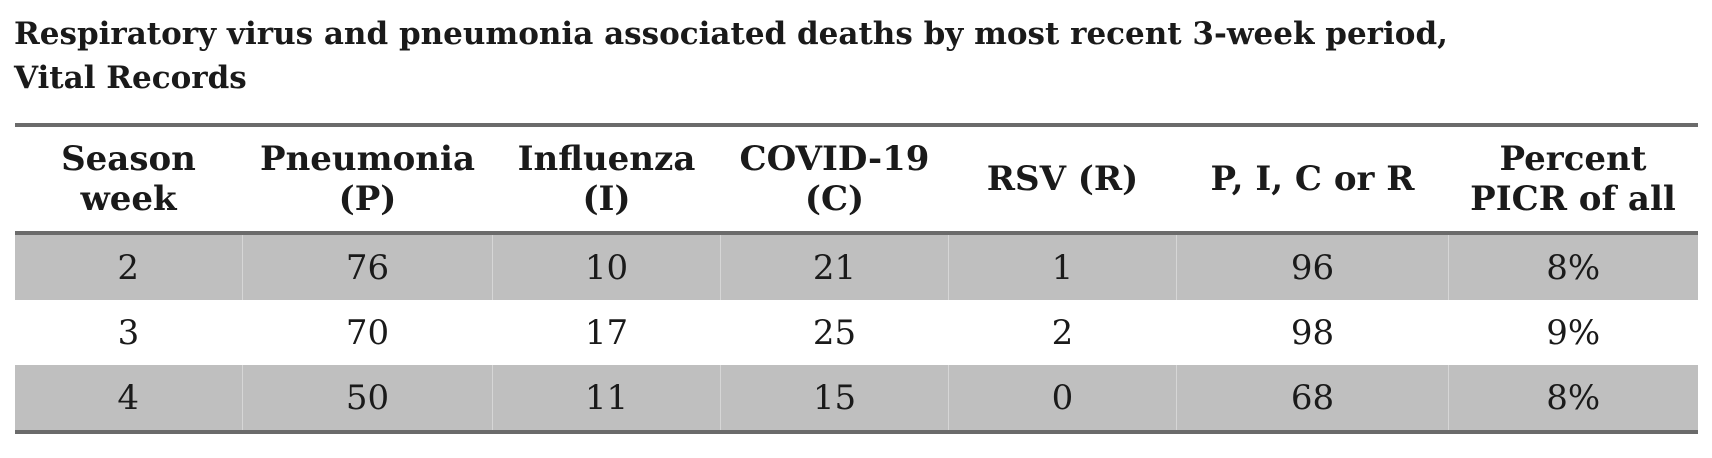  I want to click on header-percent-picr: Percent PICR of all, so click(1573, 179).